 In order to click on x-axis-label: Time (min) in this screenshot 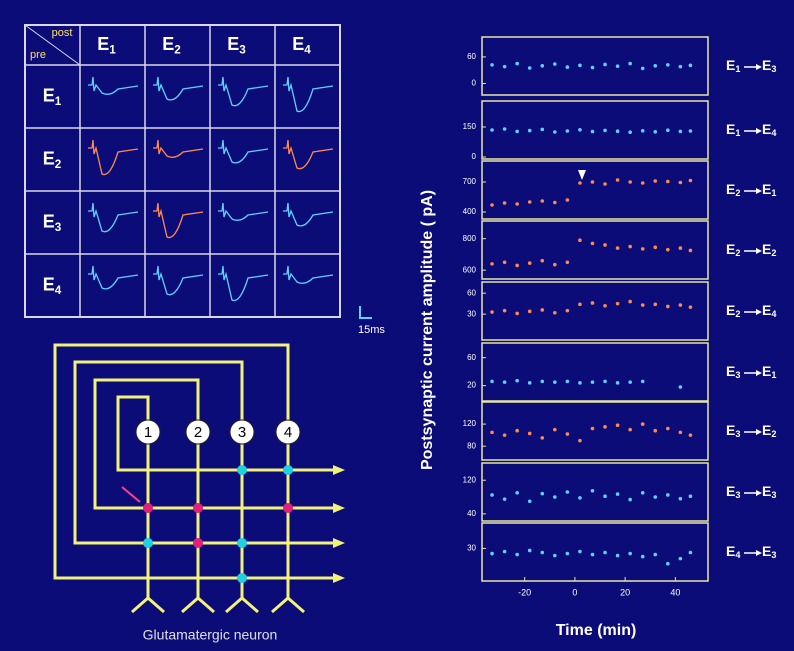, I will do `click(596, 630)`.